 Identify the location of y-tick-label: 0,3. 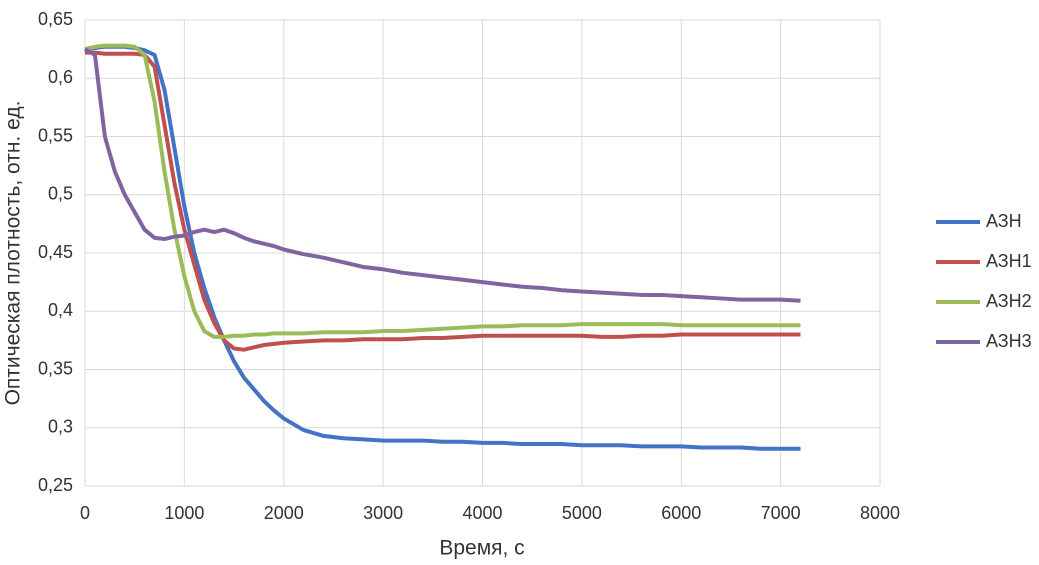
(60, 427).